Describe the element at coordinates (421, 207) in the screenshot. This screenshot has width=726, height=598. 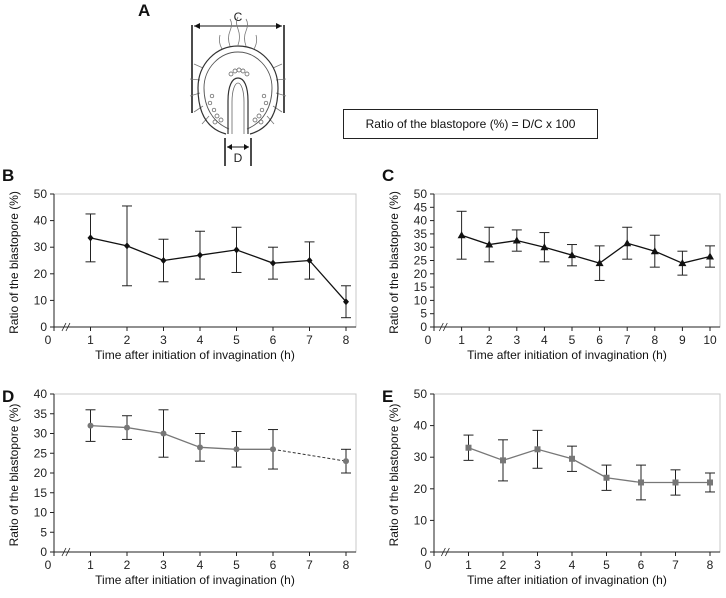
I see `y-tick-label: 45` at that location.